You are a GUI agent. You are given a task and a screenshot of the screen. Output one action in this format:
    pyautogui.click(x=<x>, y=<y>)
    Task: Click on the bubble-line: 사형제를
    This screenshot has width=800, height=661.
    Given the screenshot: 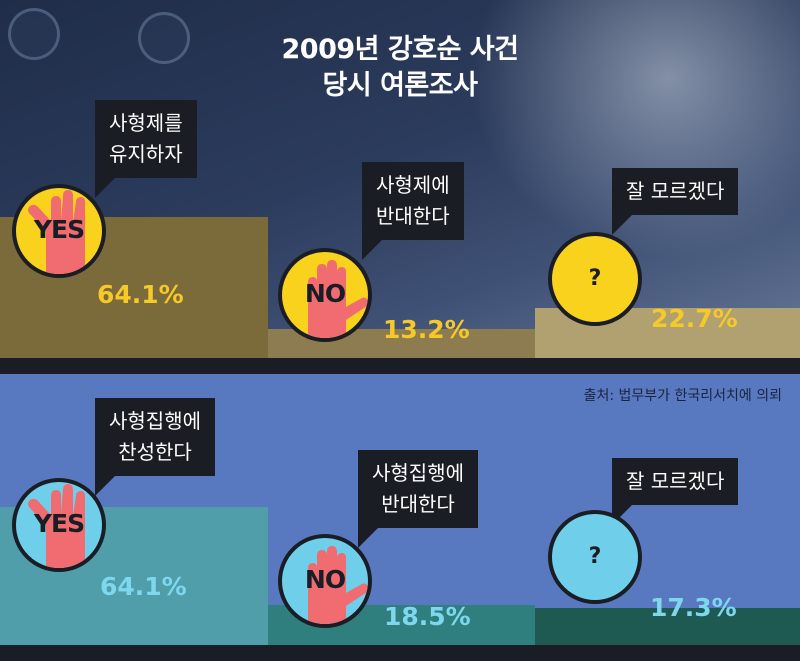 What is the action you would take?
    pyautogui.click(x=146, y=123)
    